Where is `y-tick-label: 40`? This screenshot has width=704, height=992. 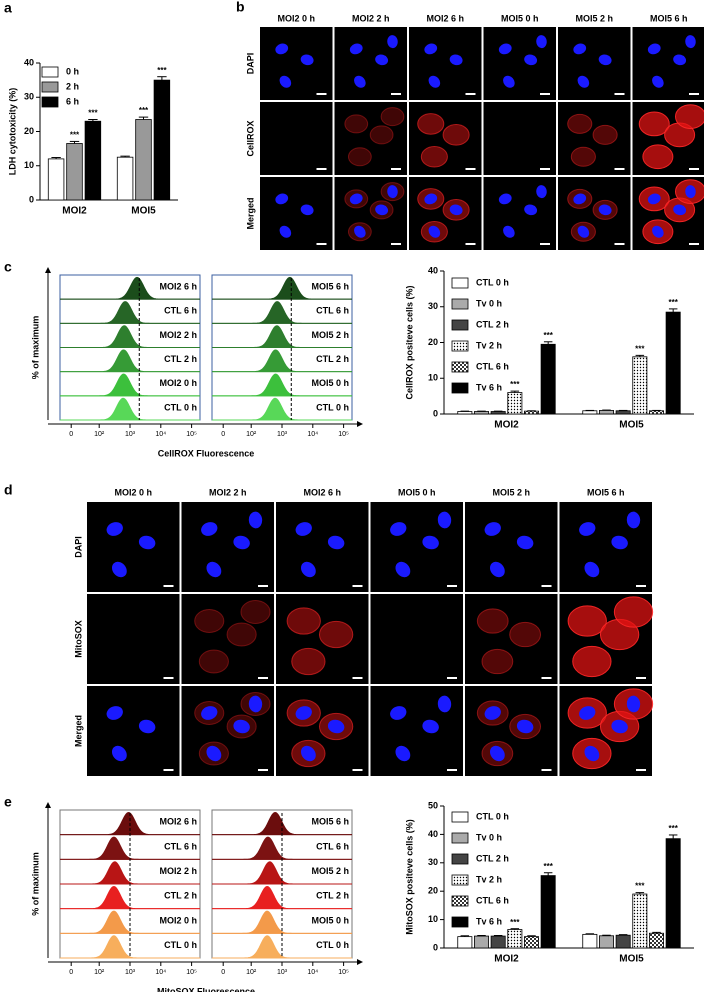
y-tick-label: 40 is located at coordinates (29, 62).